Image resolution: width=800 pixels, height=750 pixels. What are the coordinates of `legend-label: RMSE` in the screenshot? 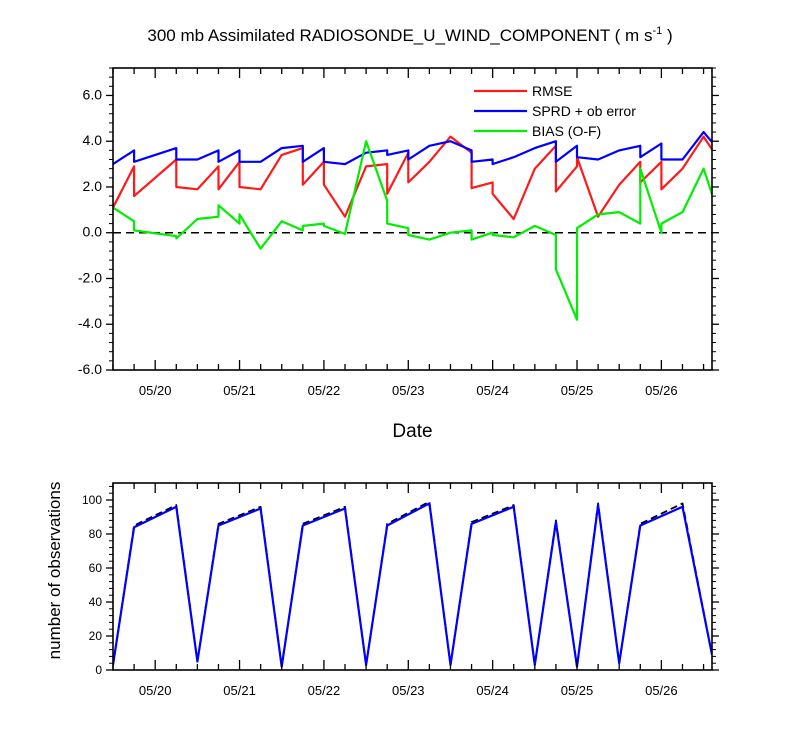 It's located at (552, 91).